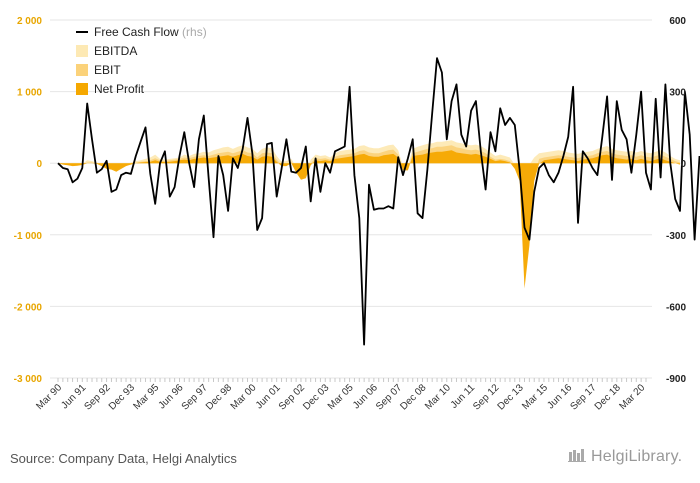 This screenshot has height=483, width=700. What do you see at coordinates (389, 397) in the screenshot?
I see `x-tick-label: Sep 07` at bounding box center [389, 397].